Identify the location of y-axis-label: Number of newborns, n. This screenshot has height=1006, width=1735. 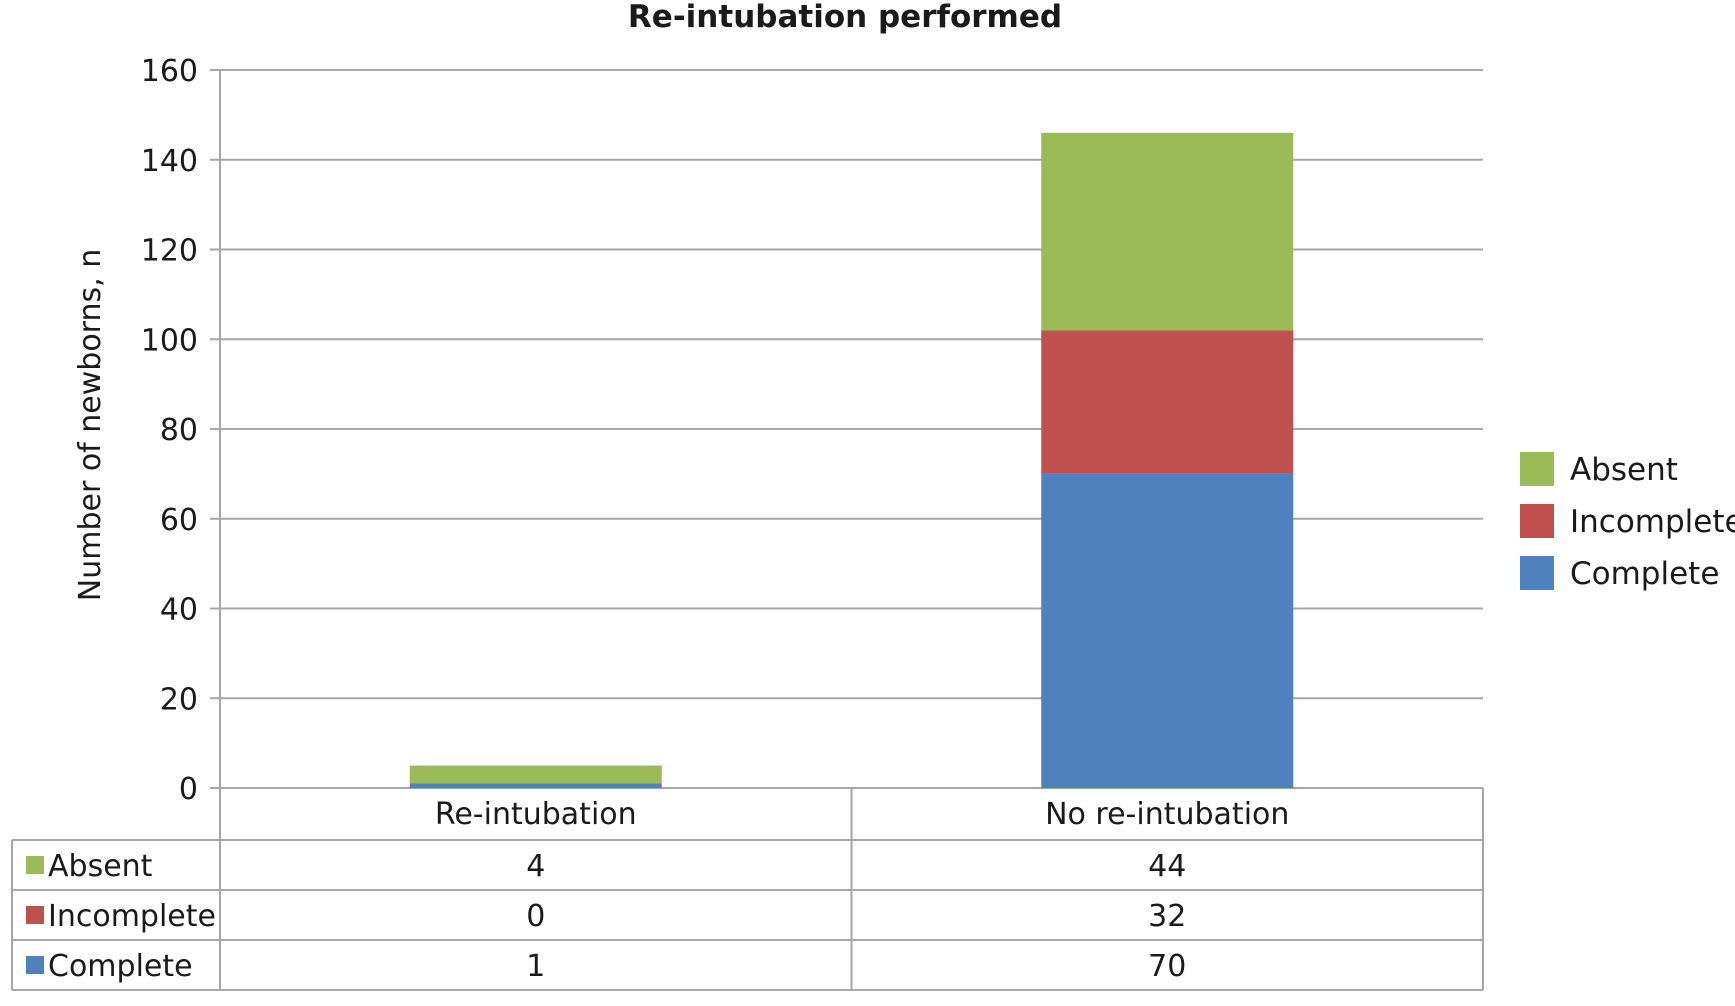
(90, 425).